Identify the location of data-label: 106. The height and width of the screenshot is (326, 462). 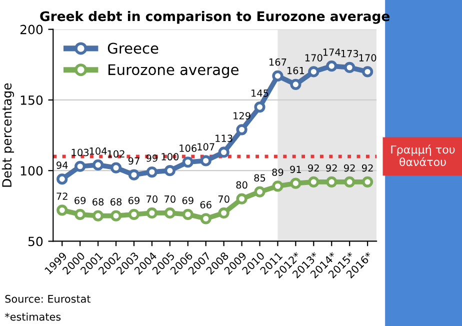
(188, 148).